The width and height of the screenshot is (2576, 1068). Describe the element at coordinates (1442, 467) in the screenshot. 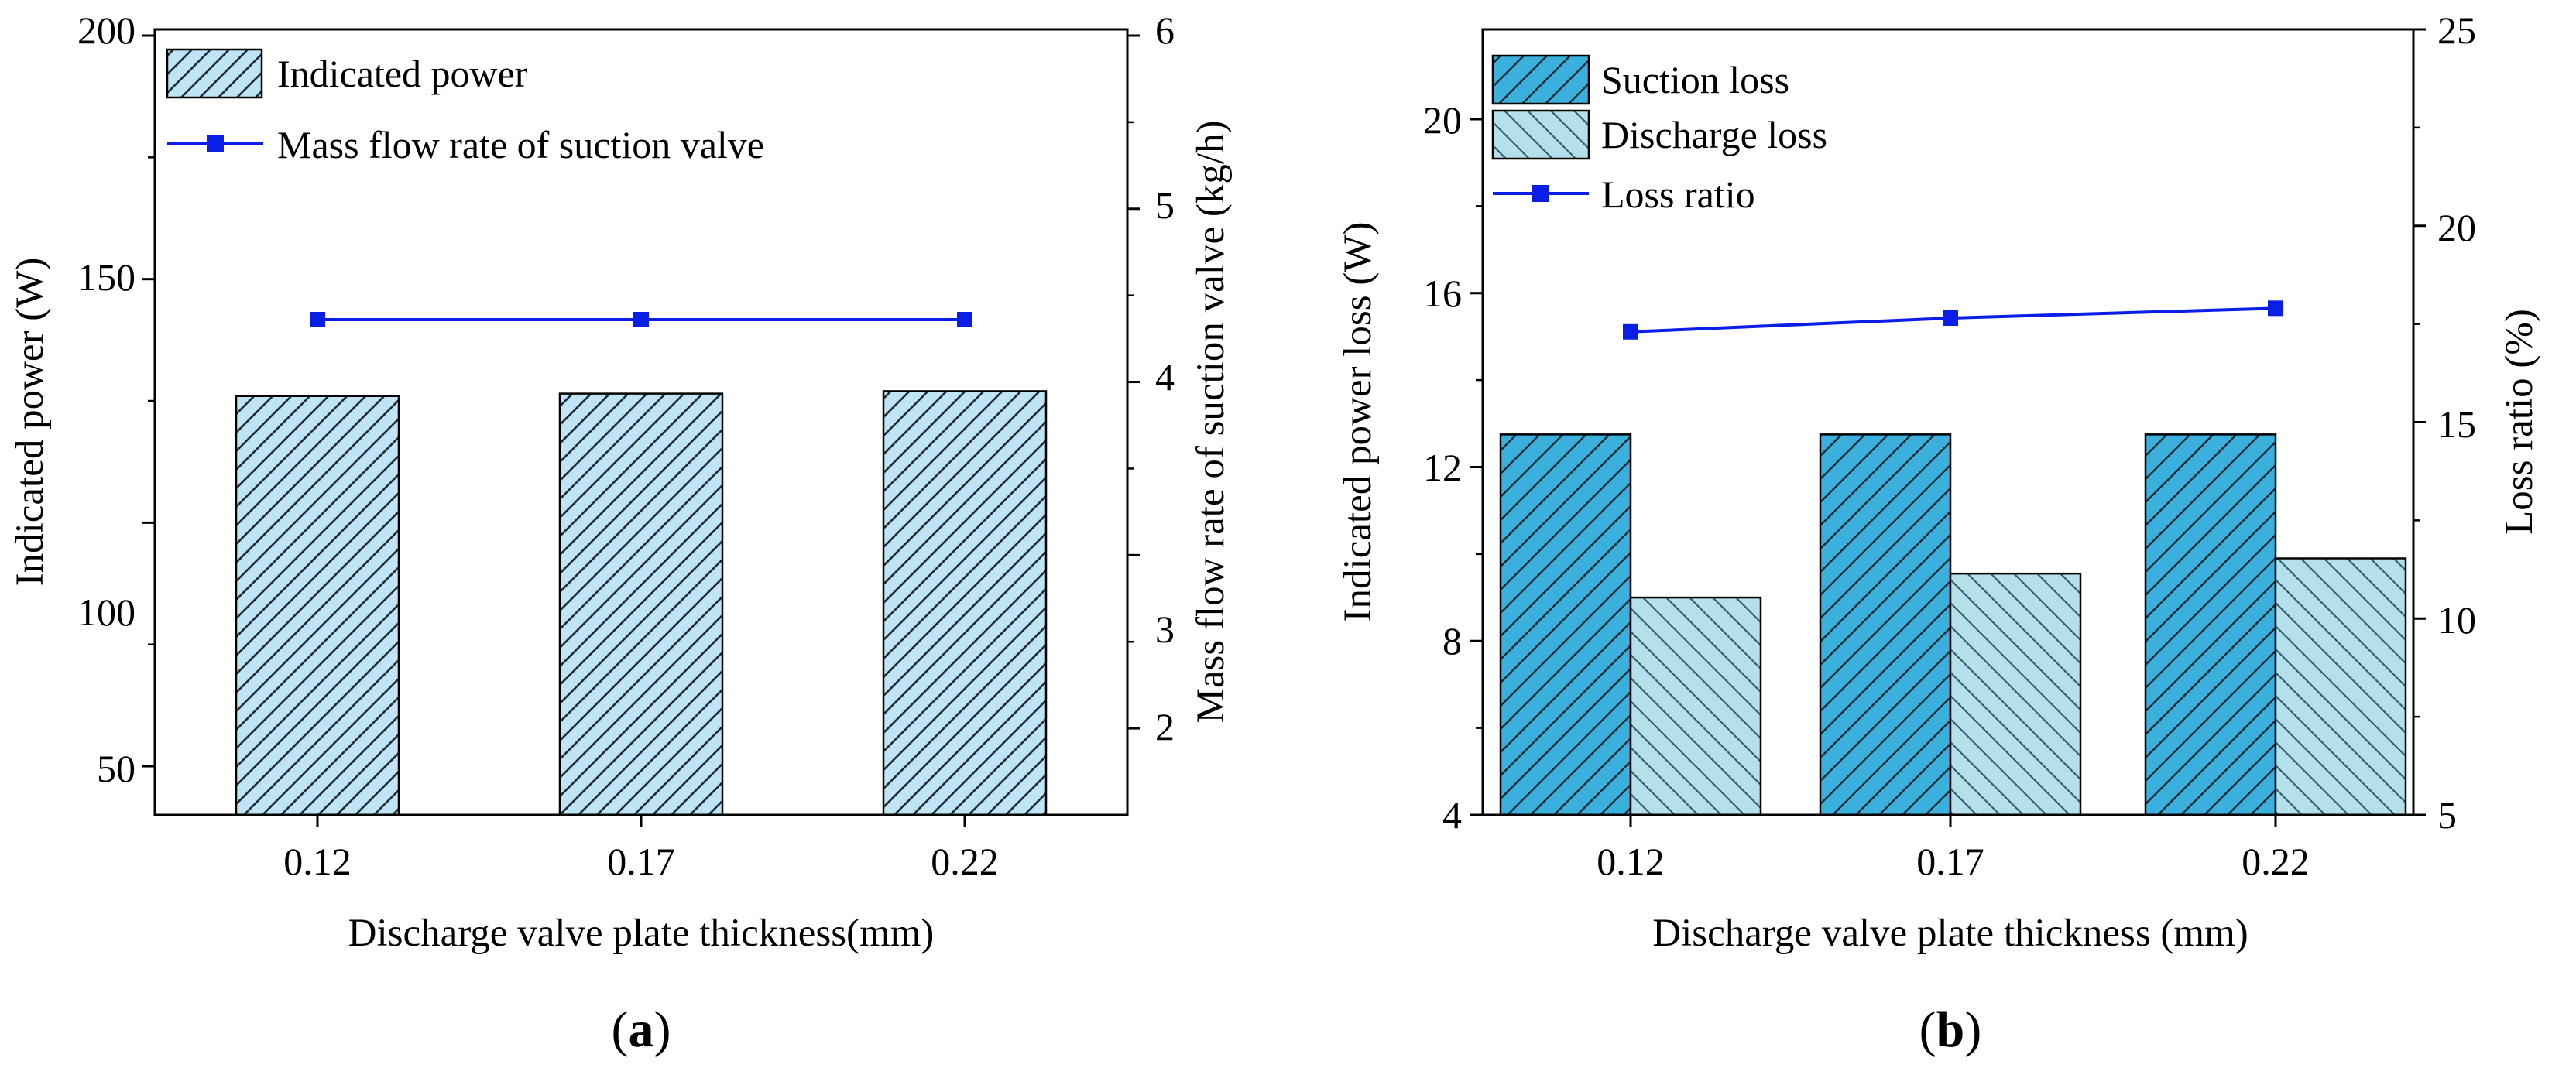

I see `chart-b-y-tick: 12` at that location.